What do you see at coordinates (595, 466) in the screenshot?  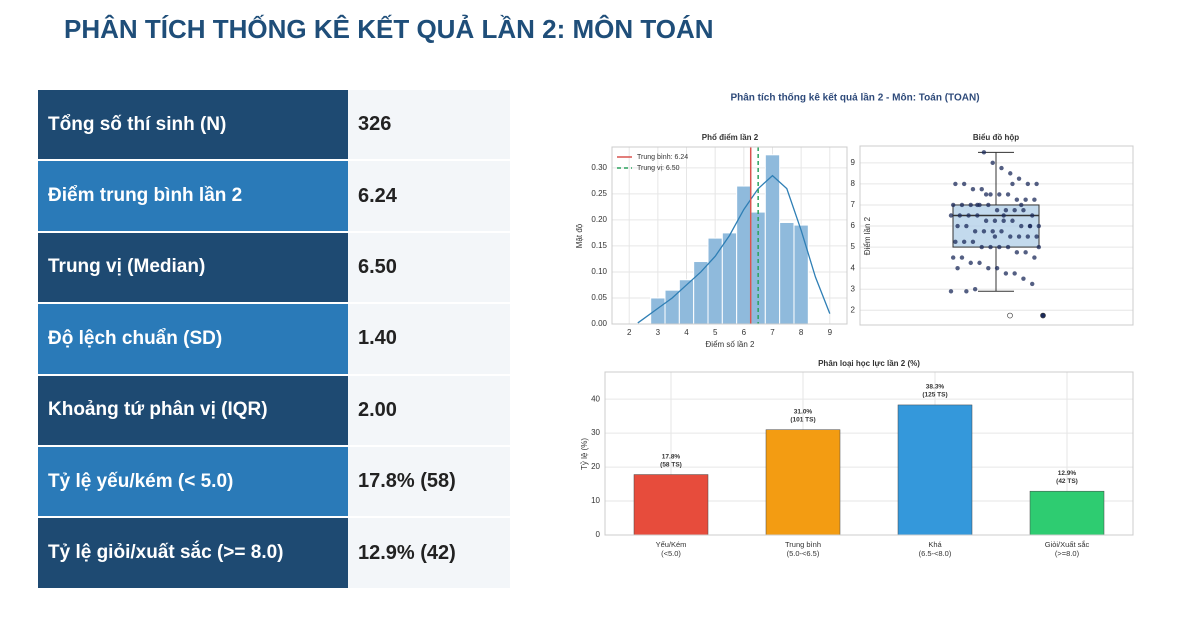 I see `y-tick-label: 20` at bounding box center [595, 466].